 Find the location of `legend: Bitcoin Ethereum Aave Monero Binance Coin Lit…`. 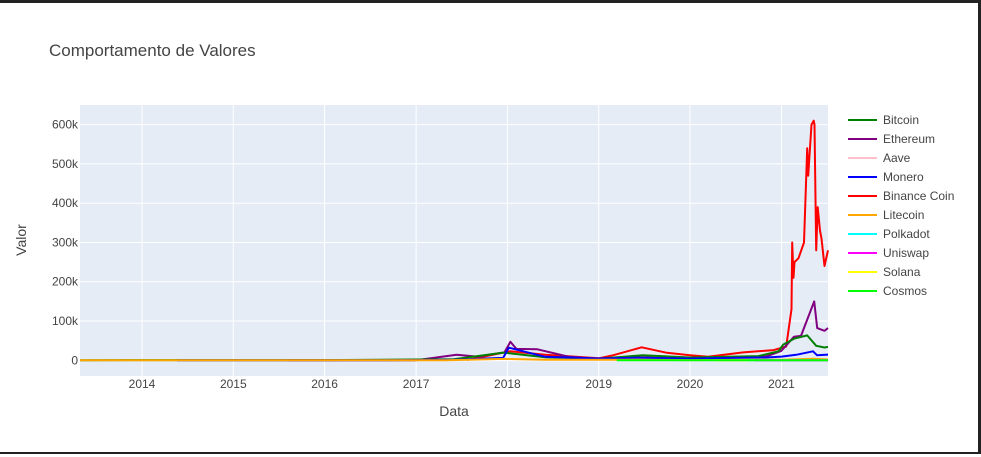

legend: Bitcoin Ethereum Aave Monero Binance Coin Lit… is located at coordinates (901, 205).